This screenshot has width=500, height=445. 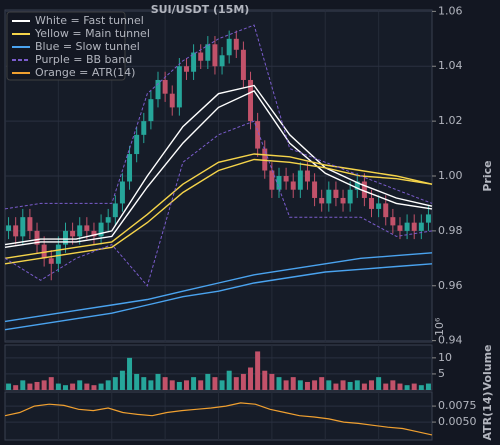 What do you see at coordinates (87, 46) in the screenshot?
I see `legend-label: Blue = Slow tunnel` at bounding box center [87, 46].